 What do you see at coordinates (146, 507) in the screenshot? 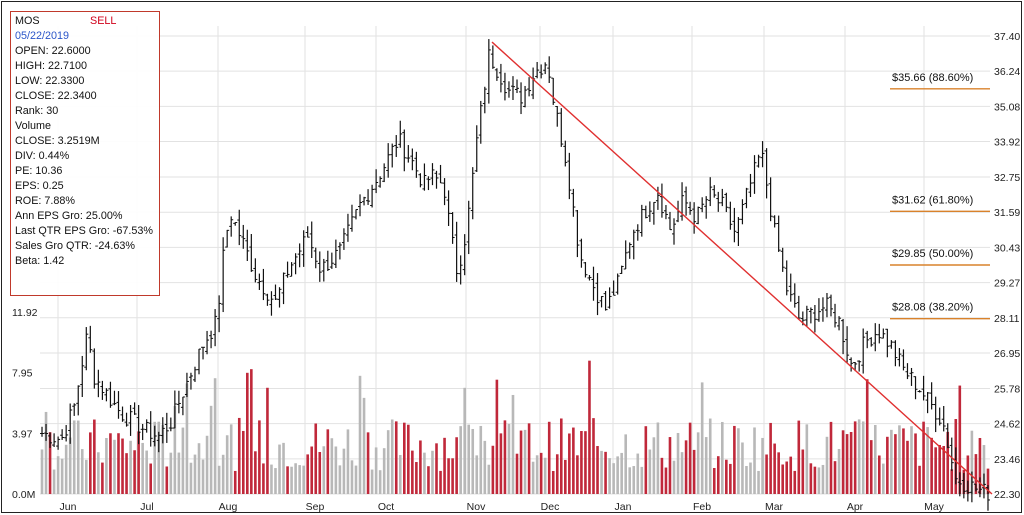
I see `month-label: Jul` at bounding box center [146, 507].